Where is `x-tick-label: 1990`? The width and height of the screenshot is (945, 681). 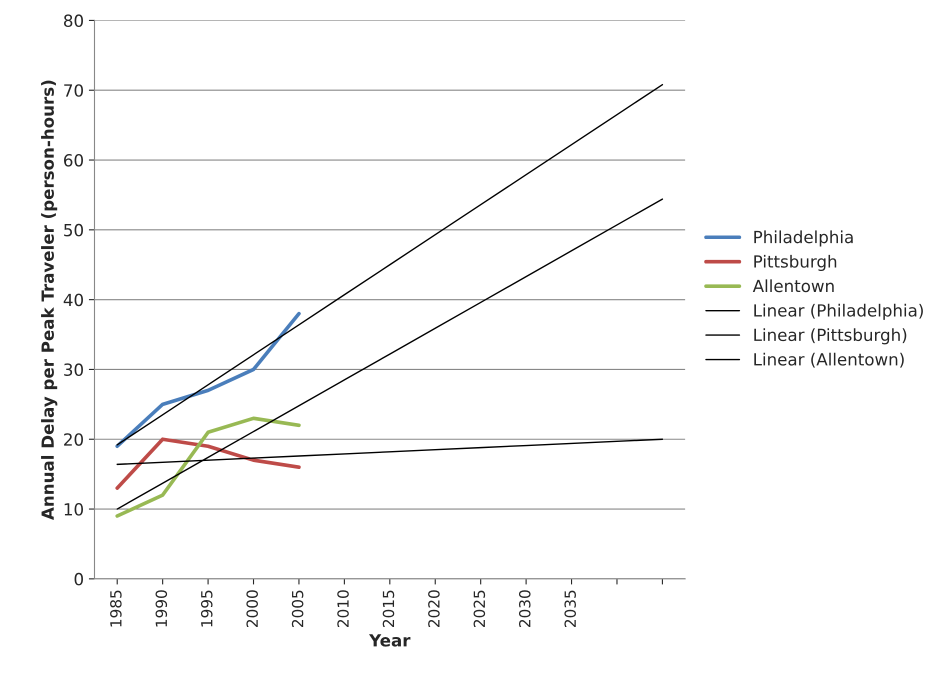 x-tick-label: 1990 is located at coordinates (162, 608).